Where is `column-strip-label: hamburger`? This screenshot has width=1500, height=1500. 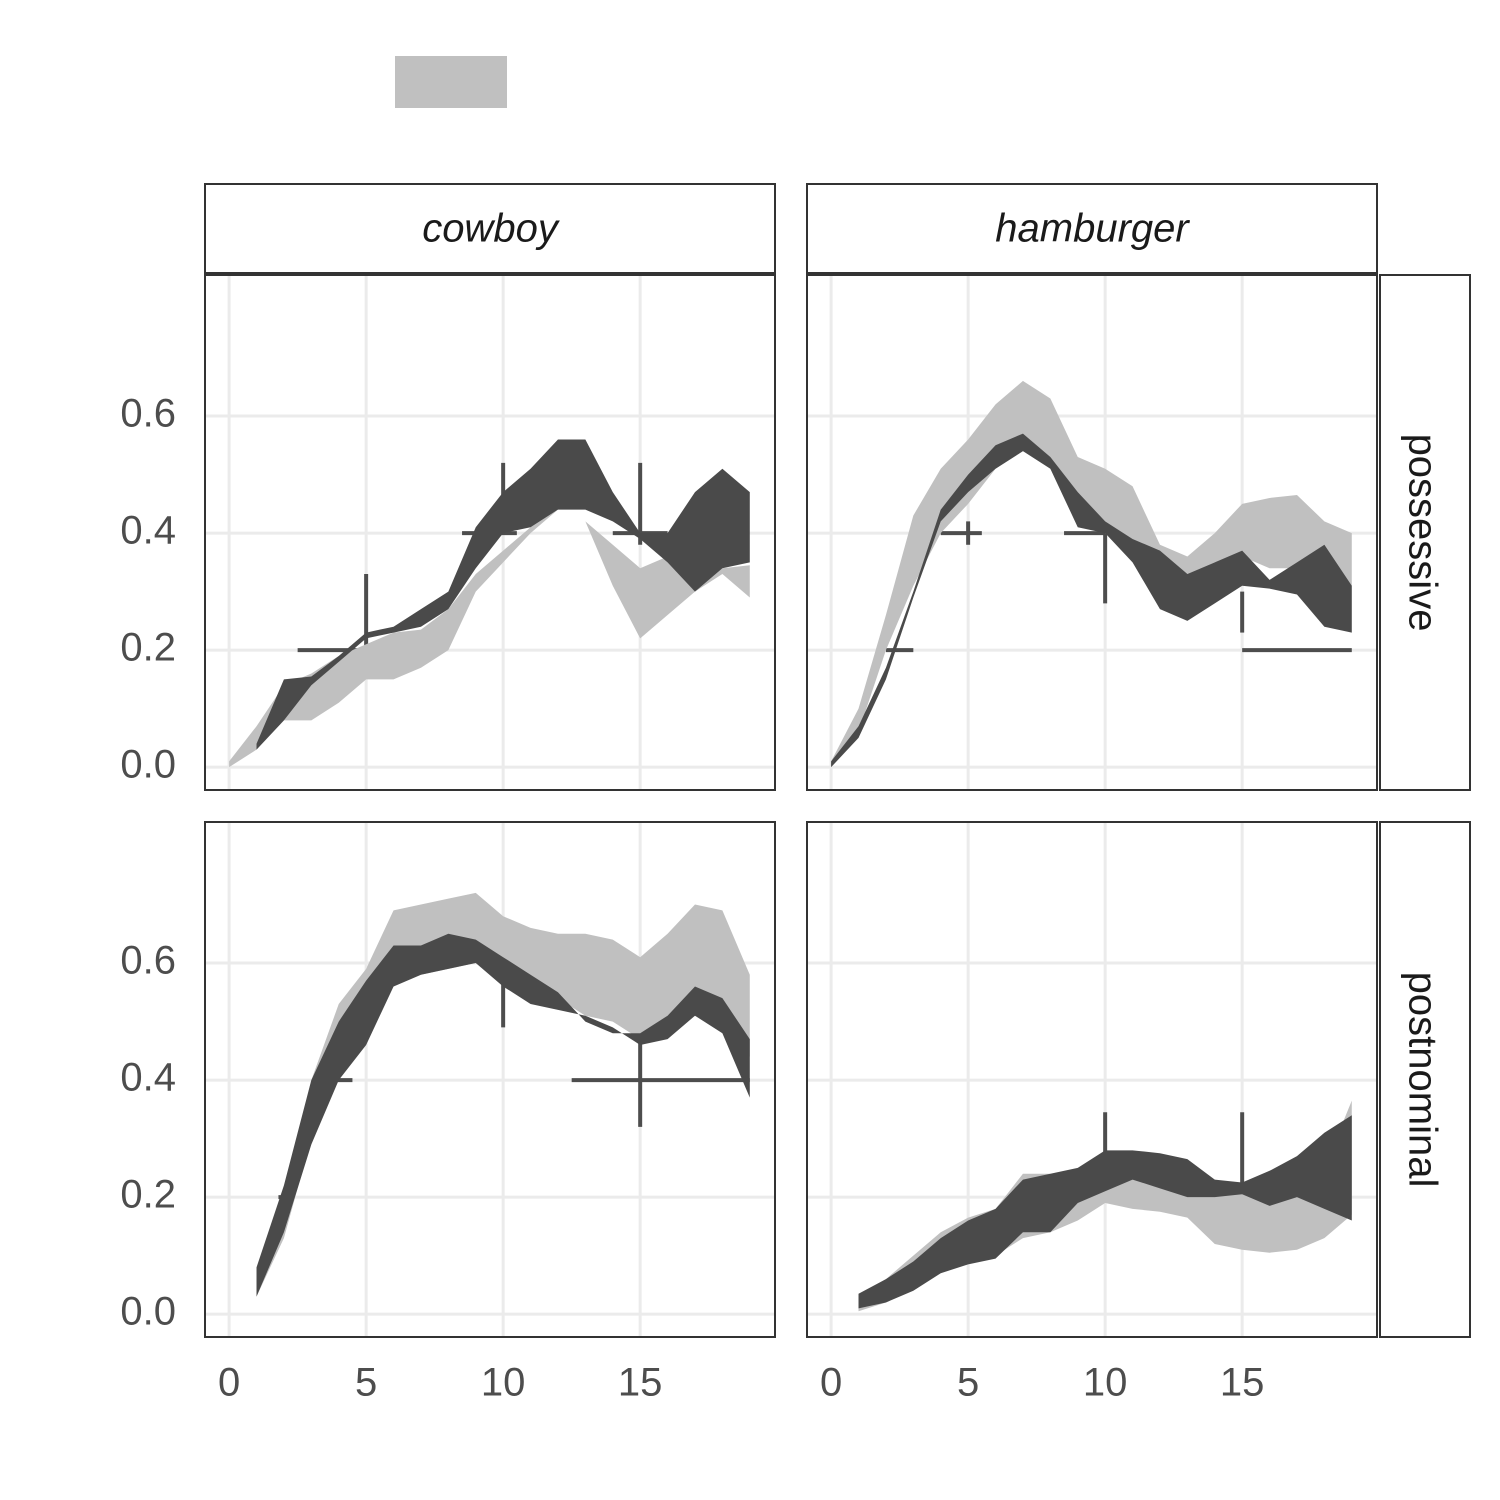
column-strip-label: hamburger is located at coordinates (1092, 229).